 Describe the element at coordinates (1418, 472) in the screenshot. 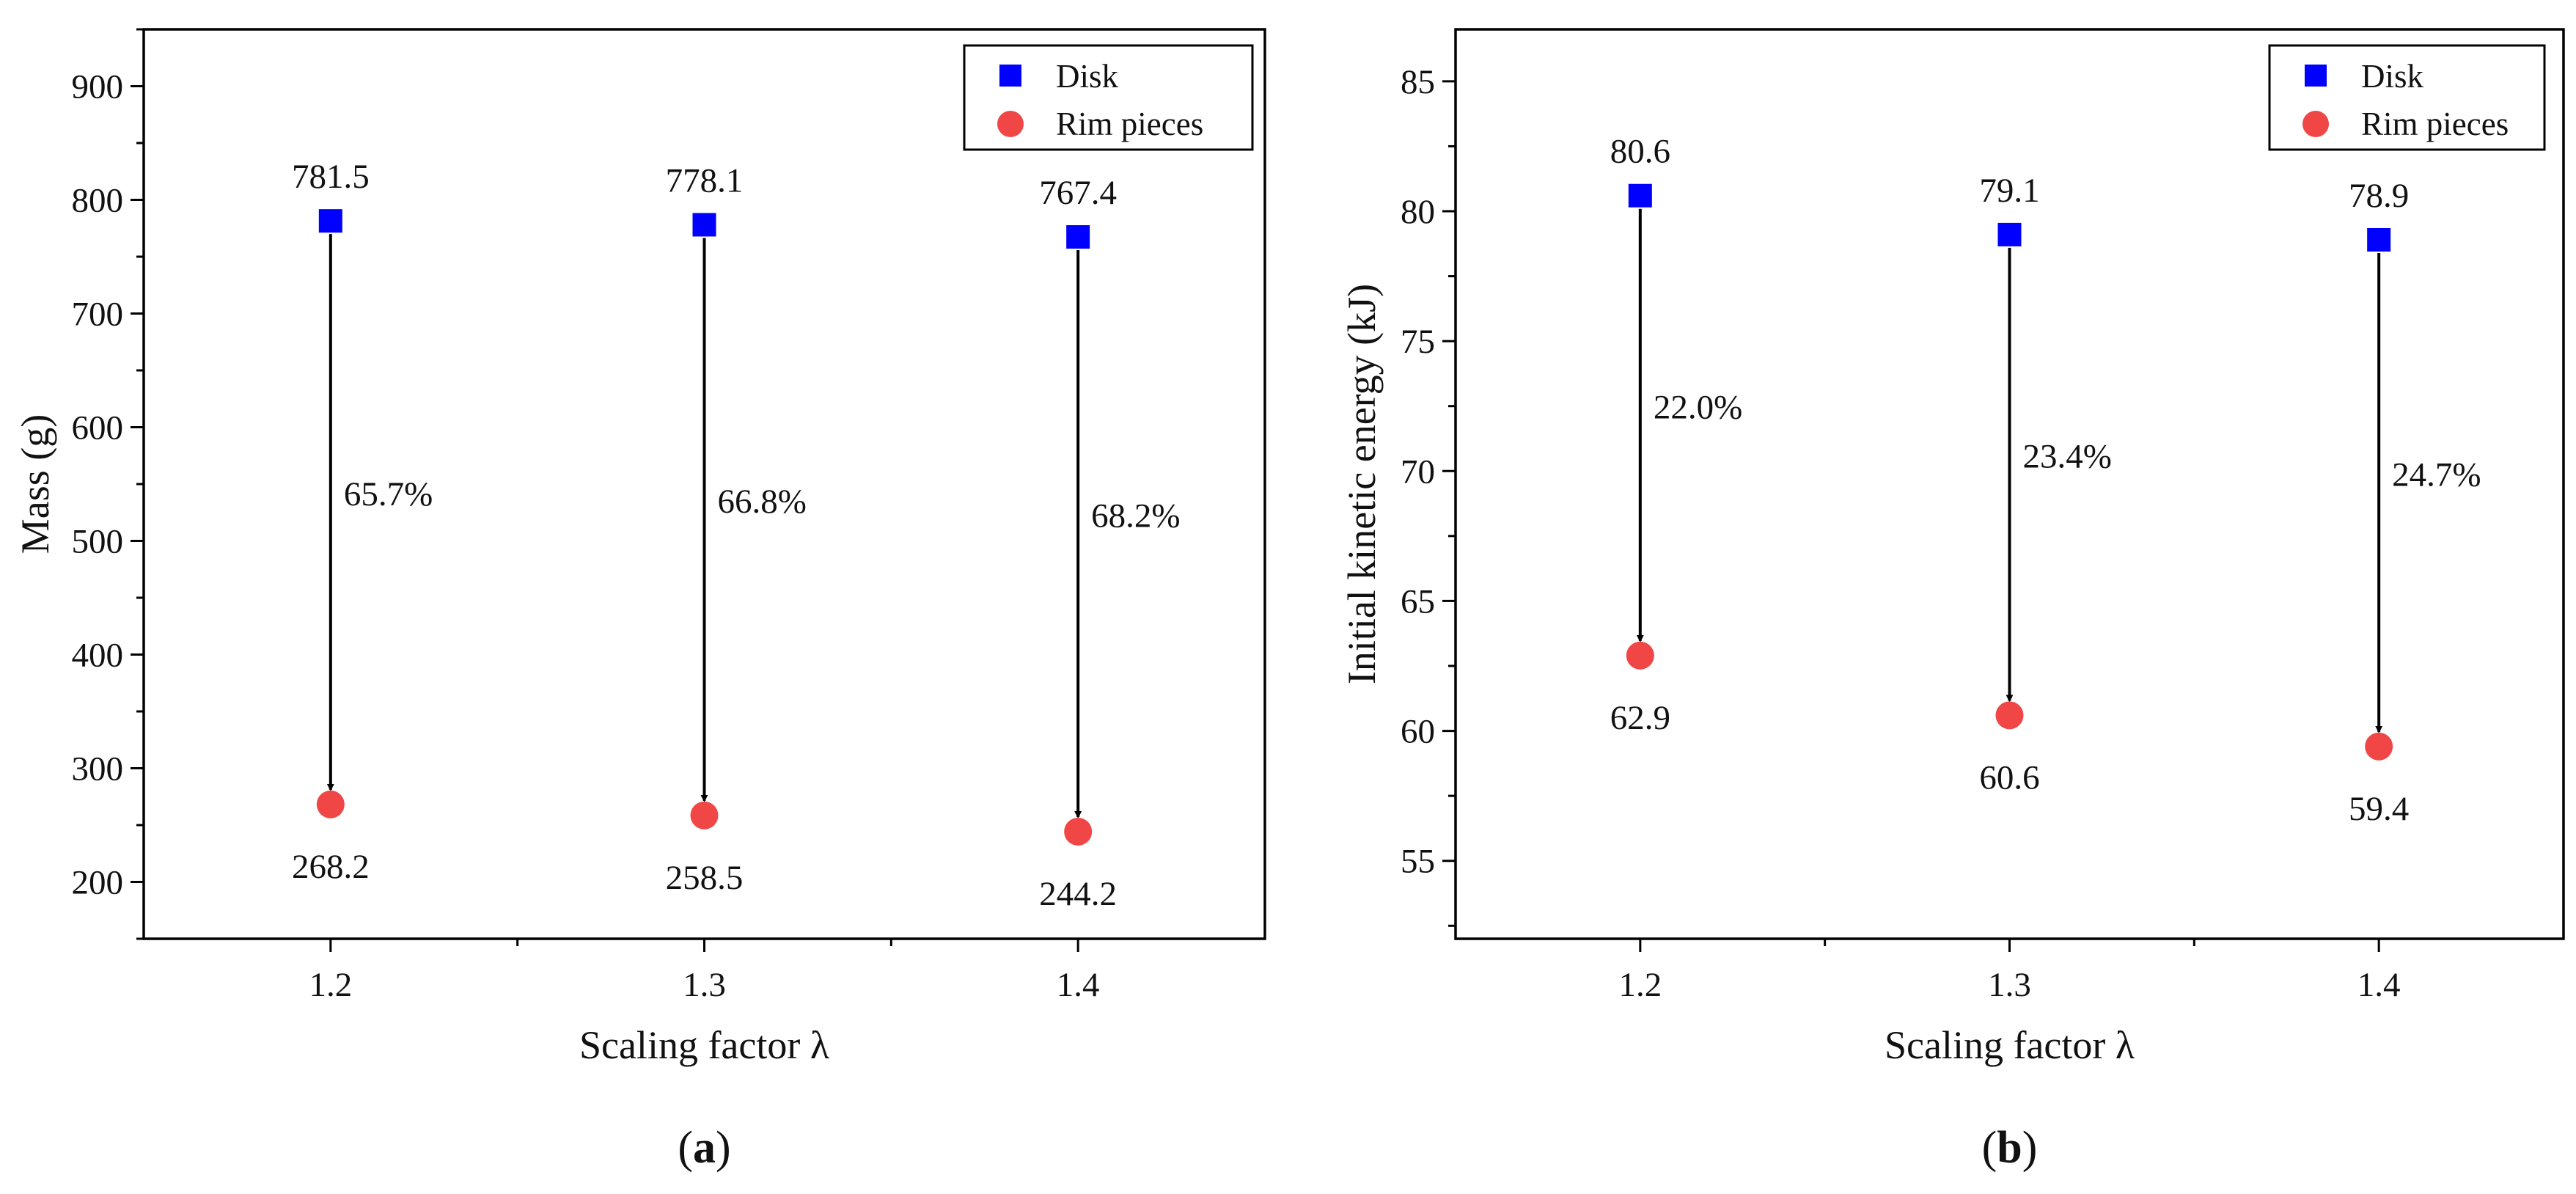

I see `y-tick-label: 70` at that location.